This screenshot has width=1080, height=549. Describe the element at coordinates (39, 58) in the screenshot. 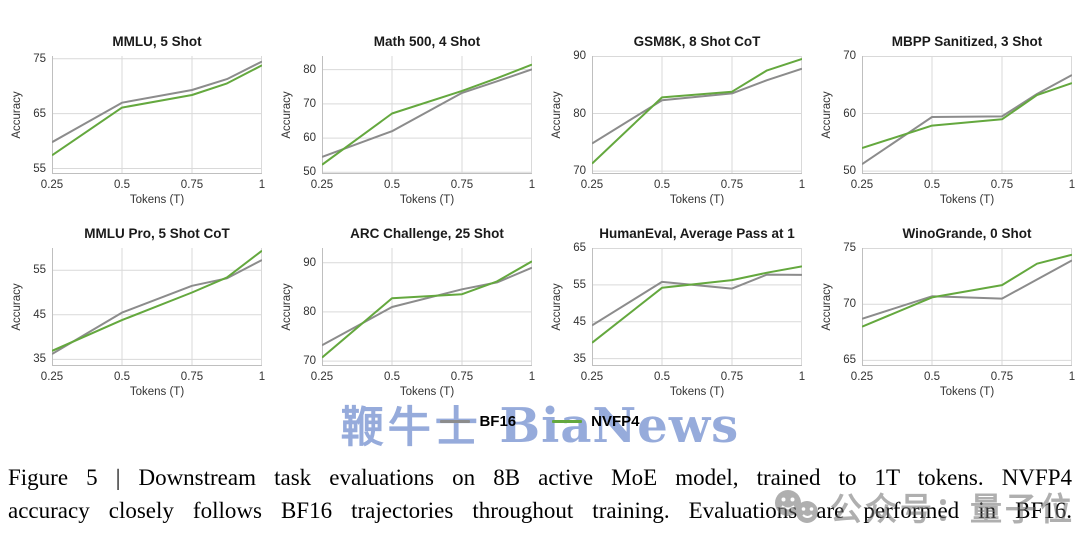

I see `y-tick-label: 75` at that location.